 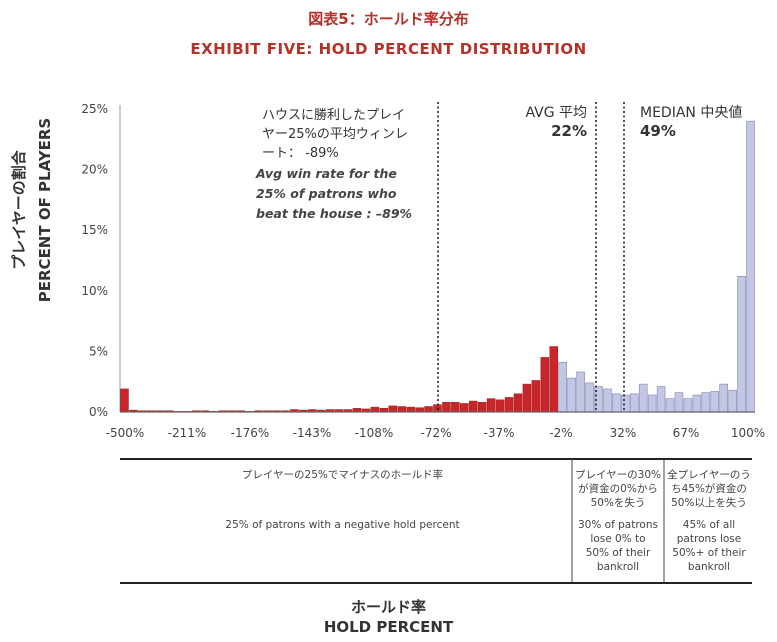 What do you see at coordinates (498, 433) in the screenshot?
I see `x-tick-label: -37%` at bounding box center [498, 433].